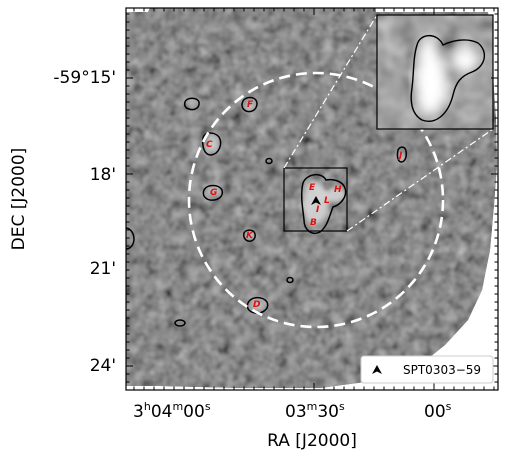 The height and width of the screenshot is (460, 516). What do you see at coordinates (442, 370) in the screenshot?
I see `legend-label: SPT0303−59` at bounding box center [442, 370].